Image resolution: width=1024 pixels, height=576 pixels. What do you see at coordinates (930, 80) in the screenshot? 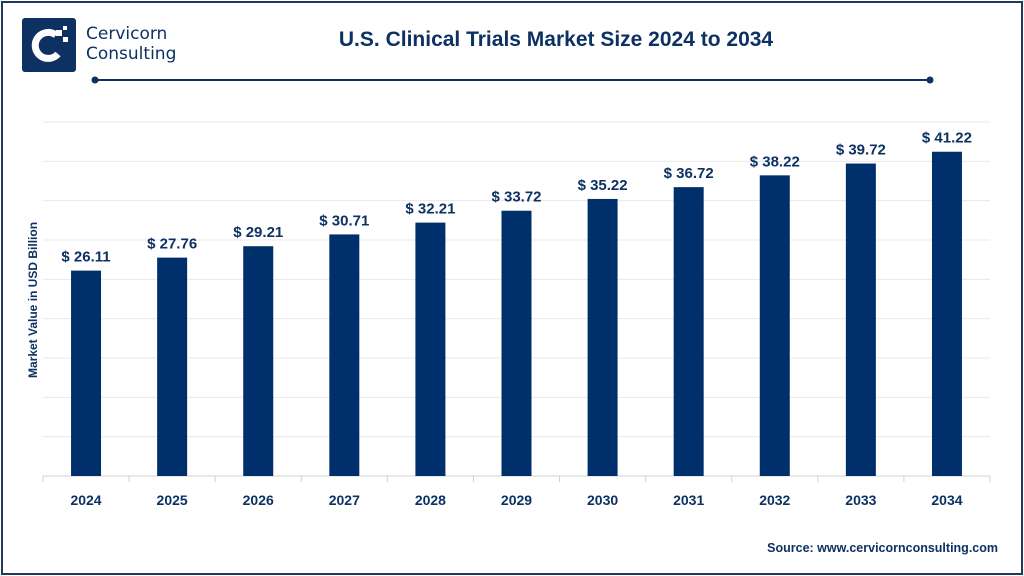
I see `underline-dot-right` at bounding box center [930, 80].